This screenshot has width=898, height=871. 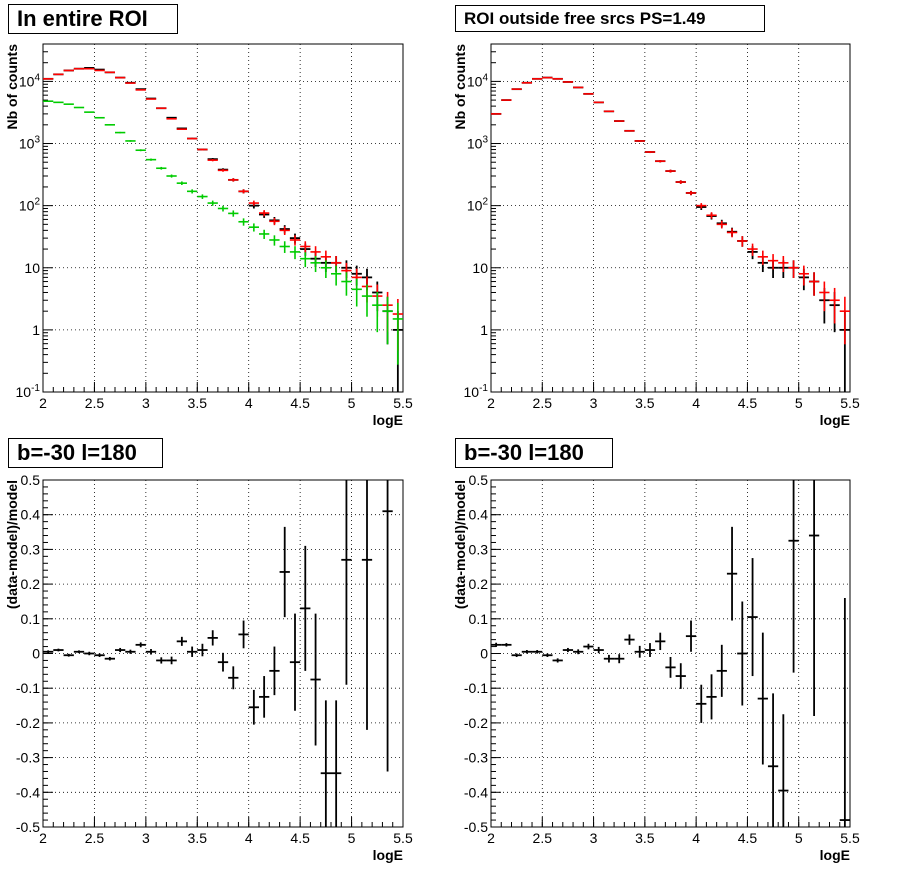 I want to click on series-data, so click(x=670, y=234).